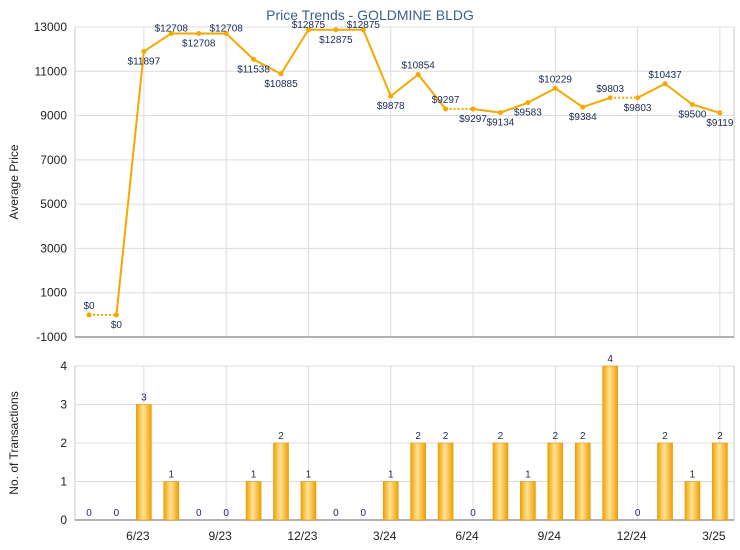 The height and width of the screenshot is (550, 740). What do you see at coordinates (550, 536) in the screenshot?
I see `x-tick-label: 9/24` at bounding box center [550, 536].